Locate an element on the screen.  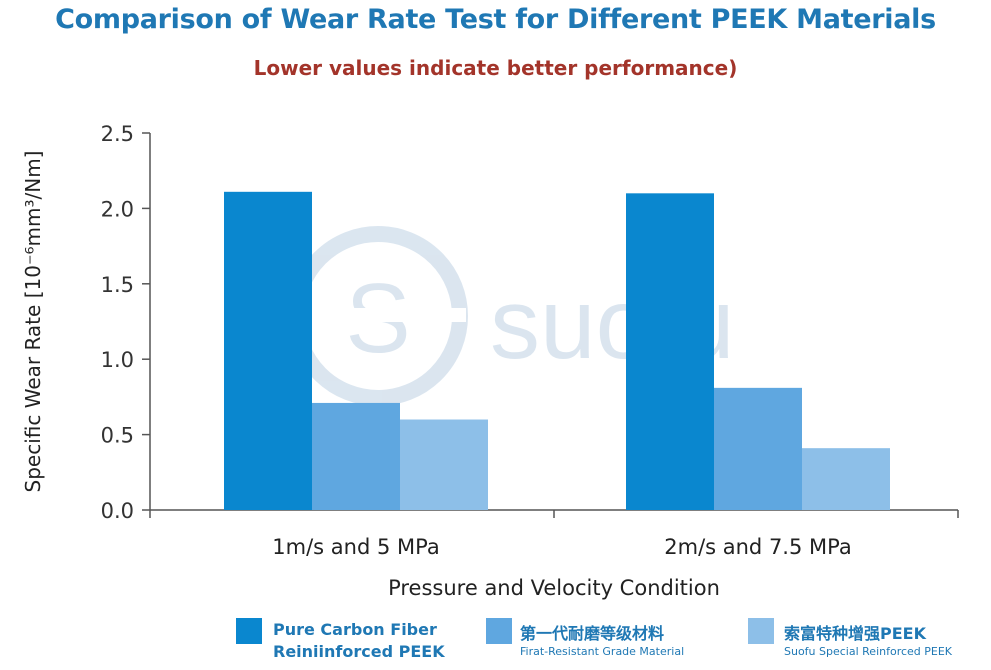
legend-label: Pure Carbon Fiber is located at coordinates (355, 629).